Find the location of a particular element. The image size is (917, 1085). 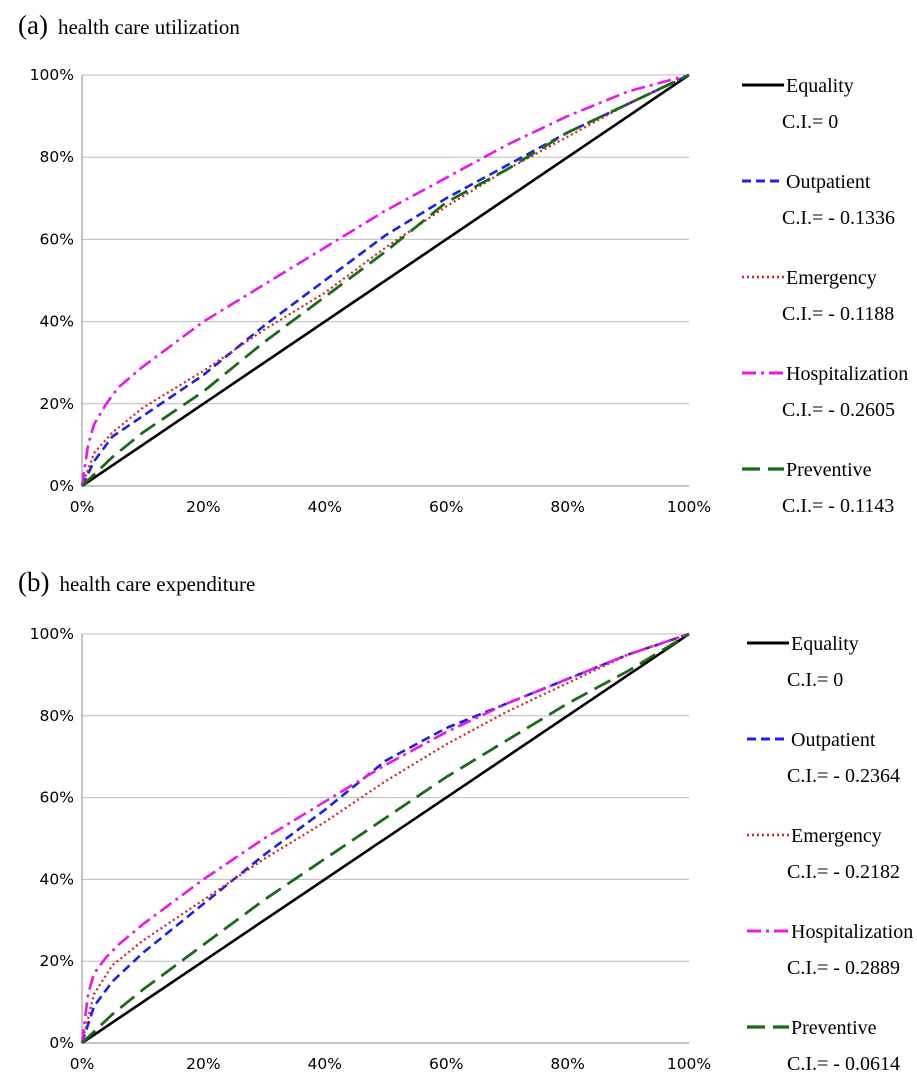

legend-ci-hospitalization: C.I.= - 0.2889 is located at coordinates (843, 968).